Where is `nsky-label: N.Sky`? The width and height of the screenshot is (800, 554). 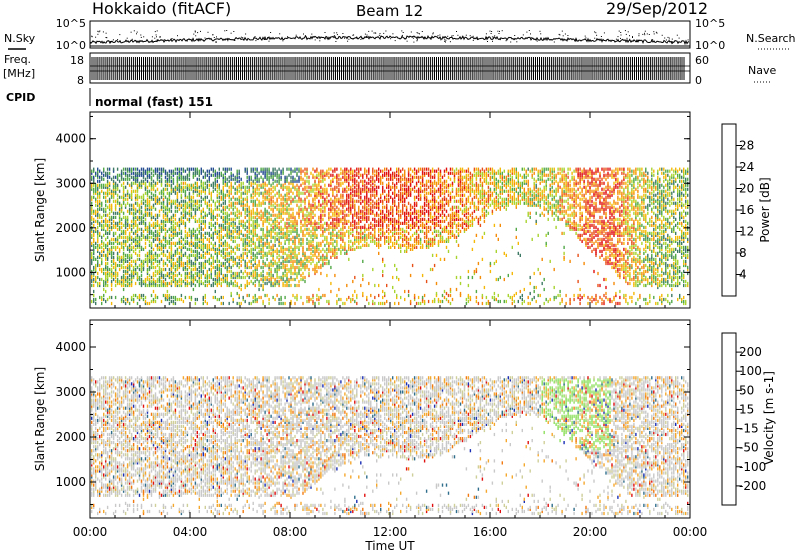 nsky-label: N.Sky is located at coordinates (20, 38).